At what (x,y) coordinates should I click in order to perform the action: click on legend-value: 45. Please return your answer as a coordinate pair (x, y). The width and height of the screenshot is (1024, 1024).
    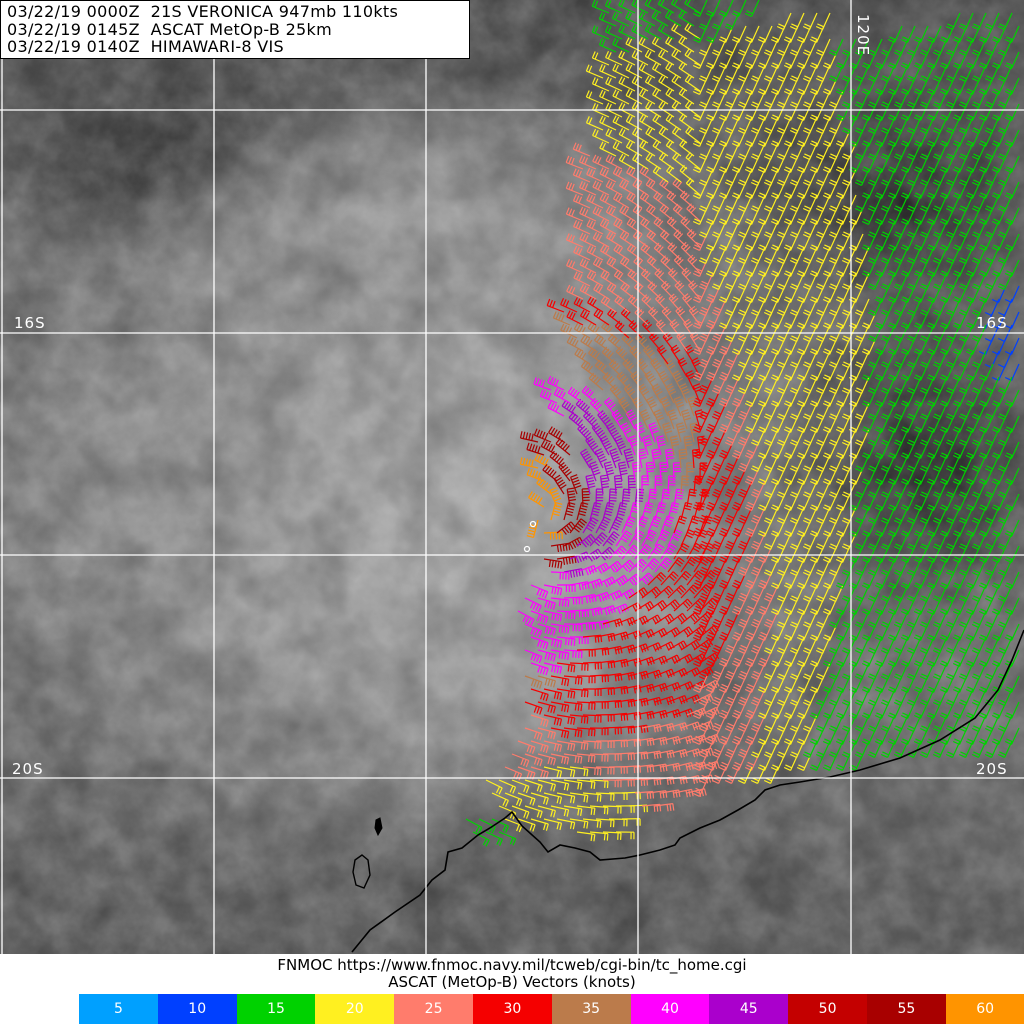
    Looking at the image, I should click on (748, 1009).